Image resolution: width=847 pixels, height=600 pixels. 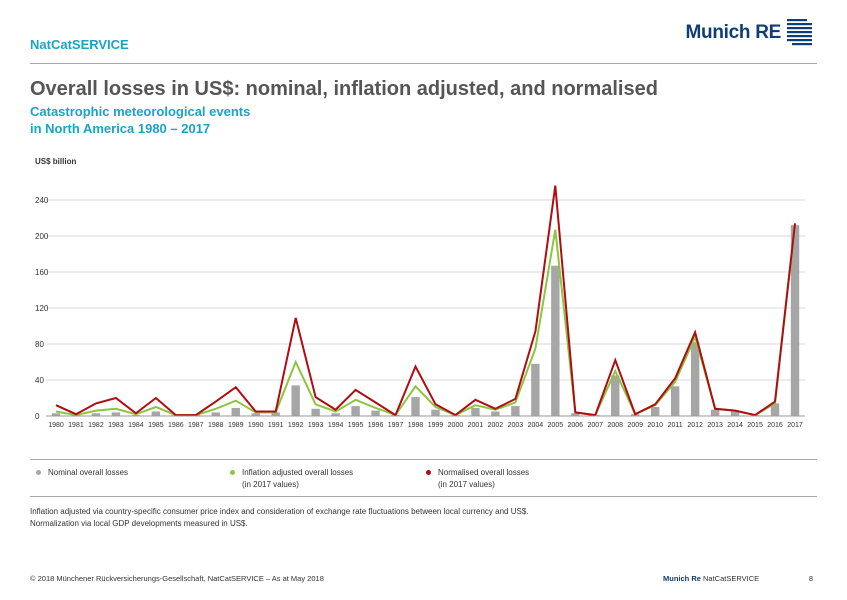 I want to click on x-tick-label: 1988, so click(x=216, y=425).